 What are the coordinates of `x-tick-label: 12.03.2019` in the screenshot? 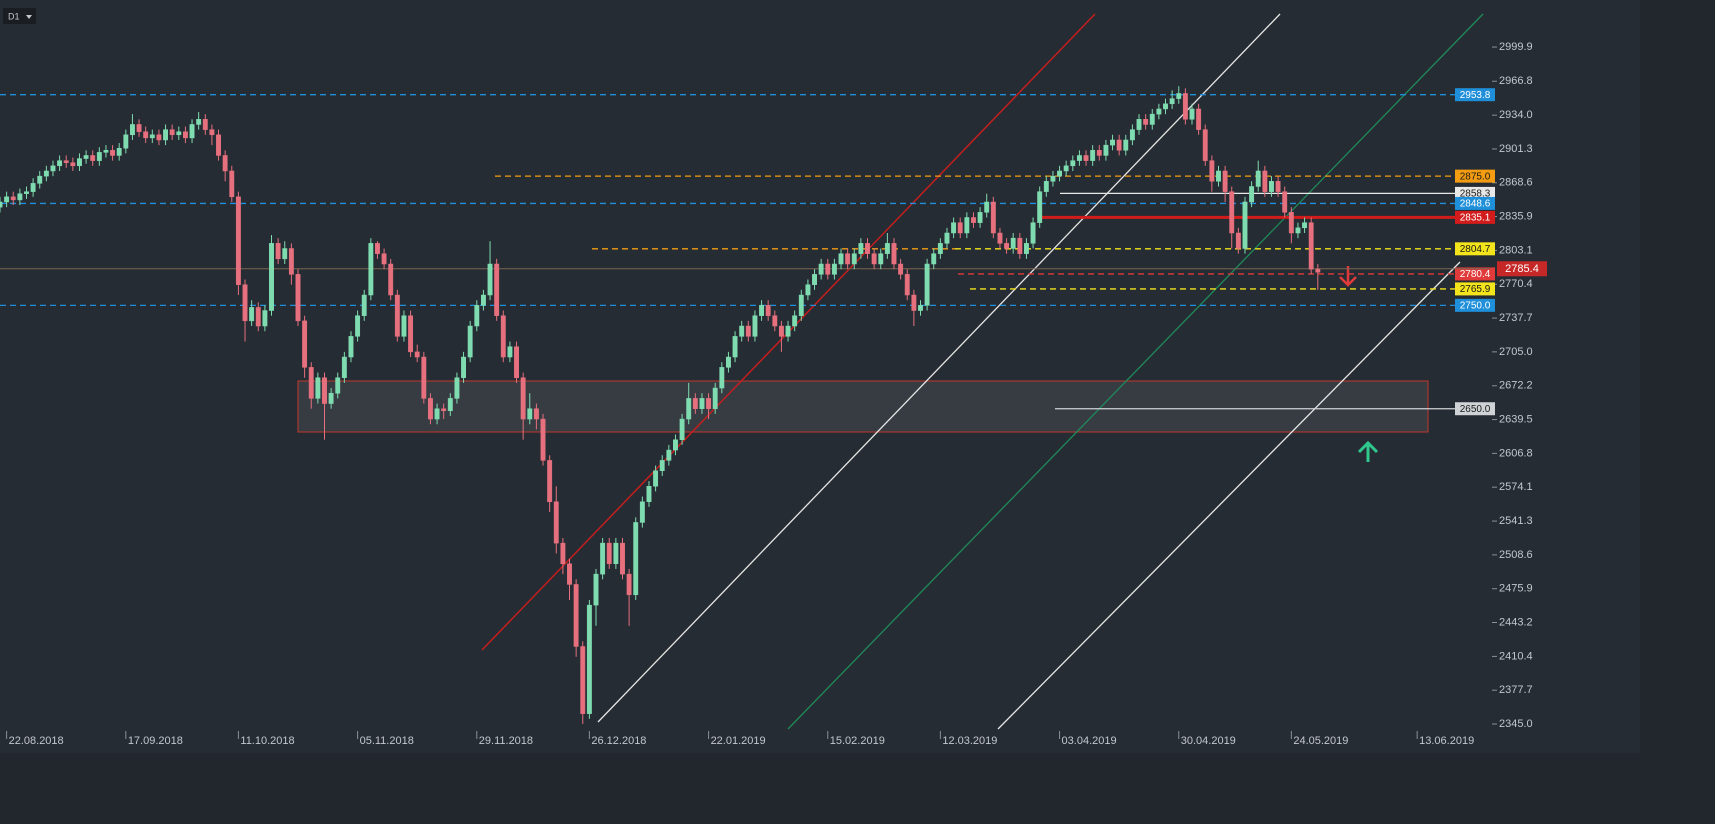 It's located at (969, 741).